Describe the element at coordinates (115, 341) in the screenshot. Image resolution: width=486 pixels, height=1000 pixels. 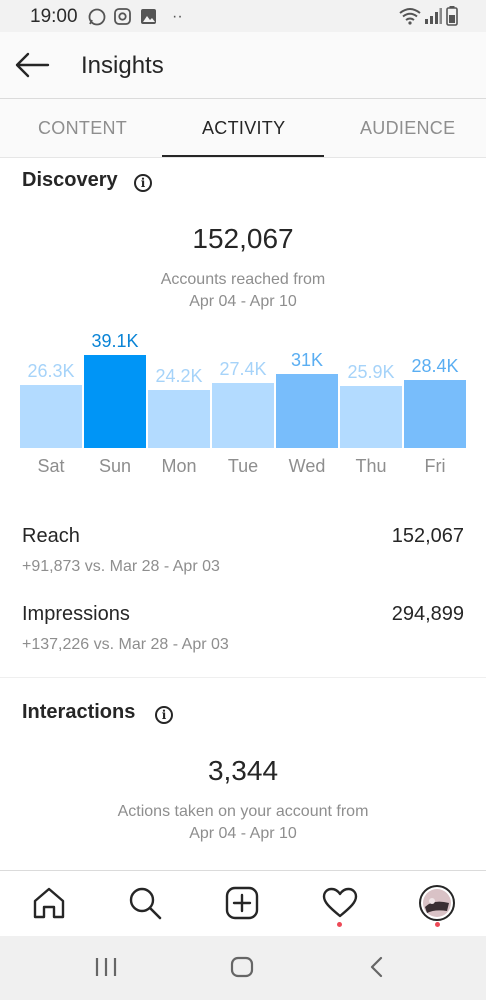
I see `chart-bar-value-label: 39.1K` at that location.